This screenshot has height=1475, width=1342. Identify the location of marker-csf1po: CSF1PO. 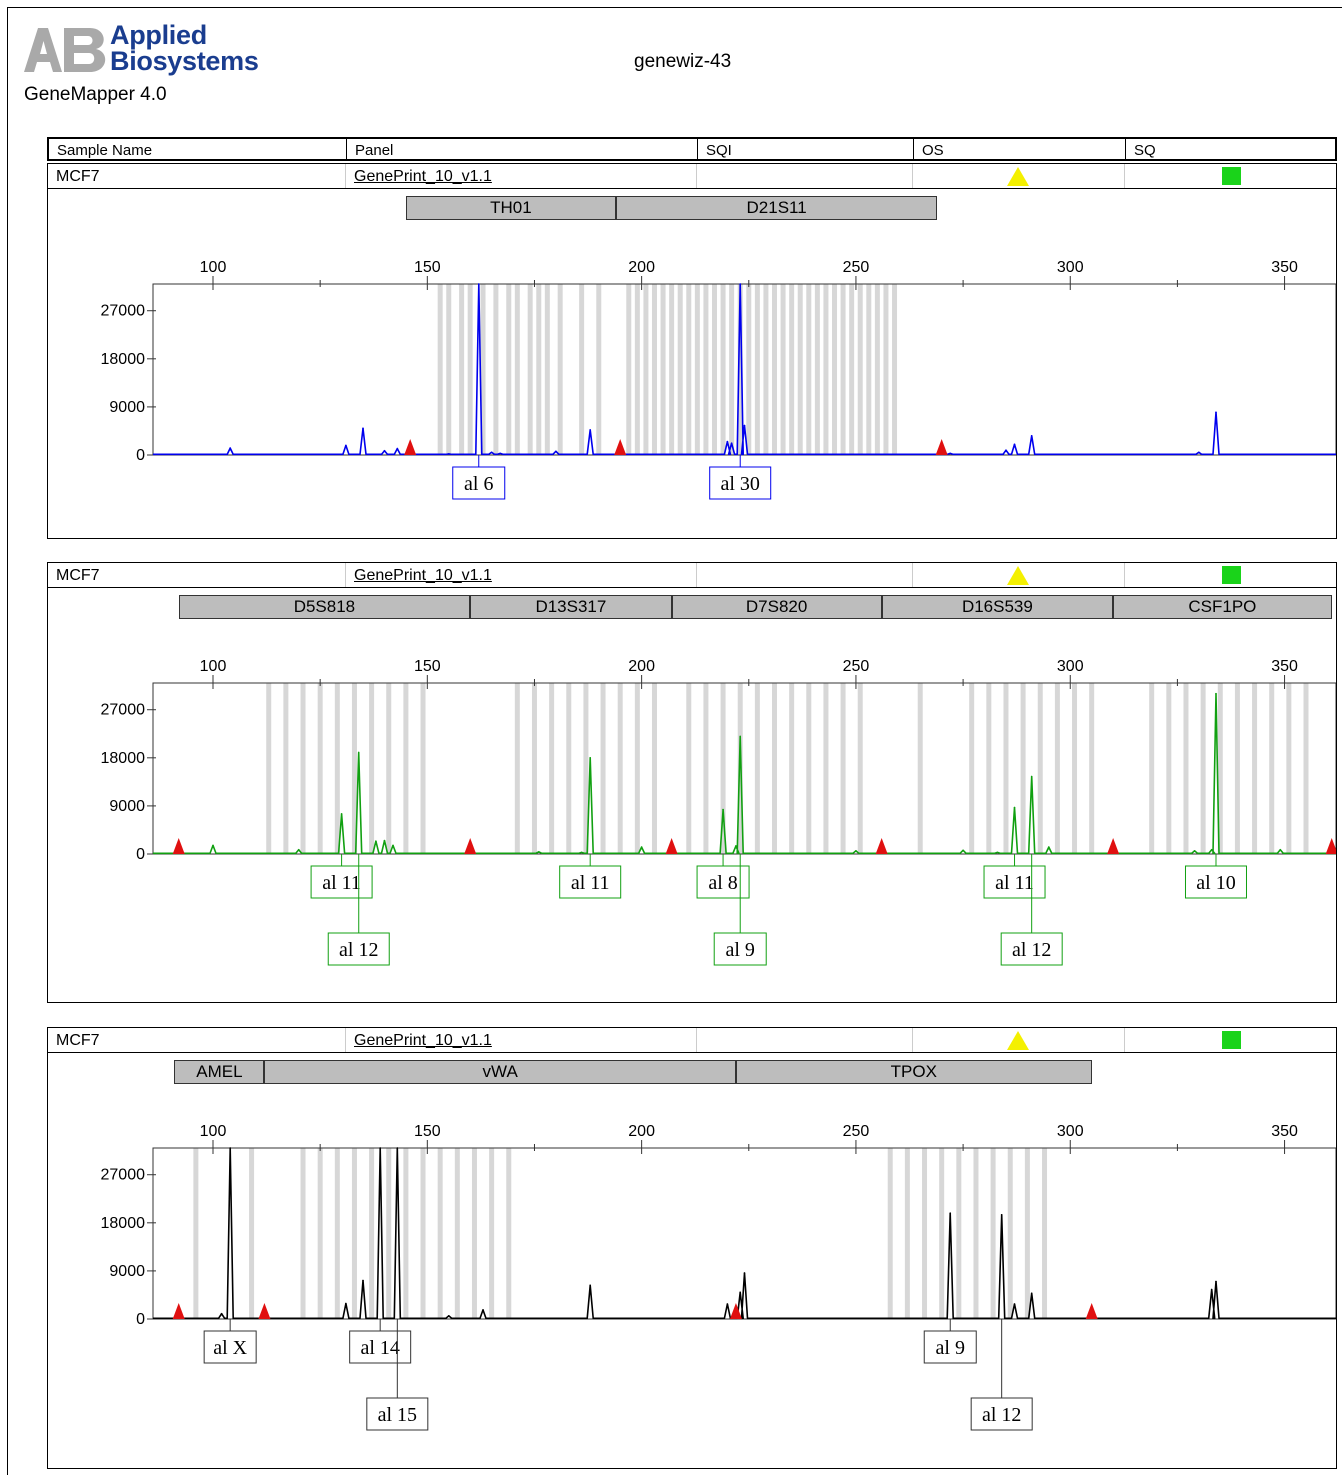
(1222, 607).